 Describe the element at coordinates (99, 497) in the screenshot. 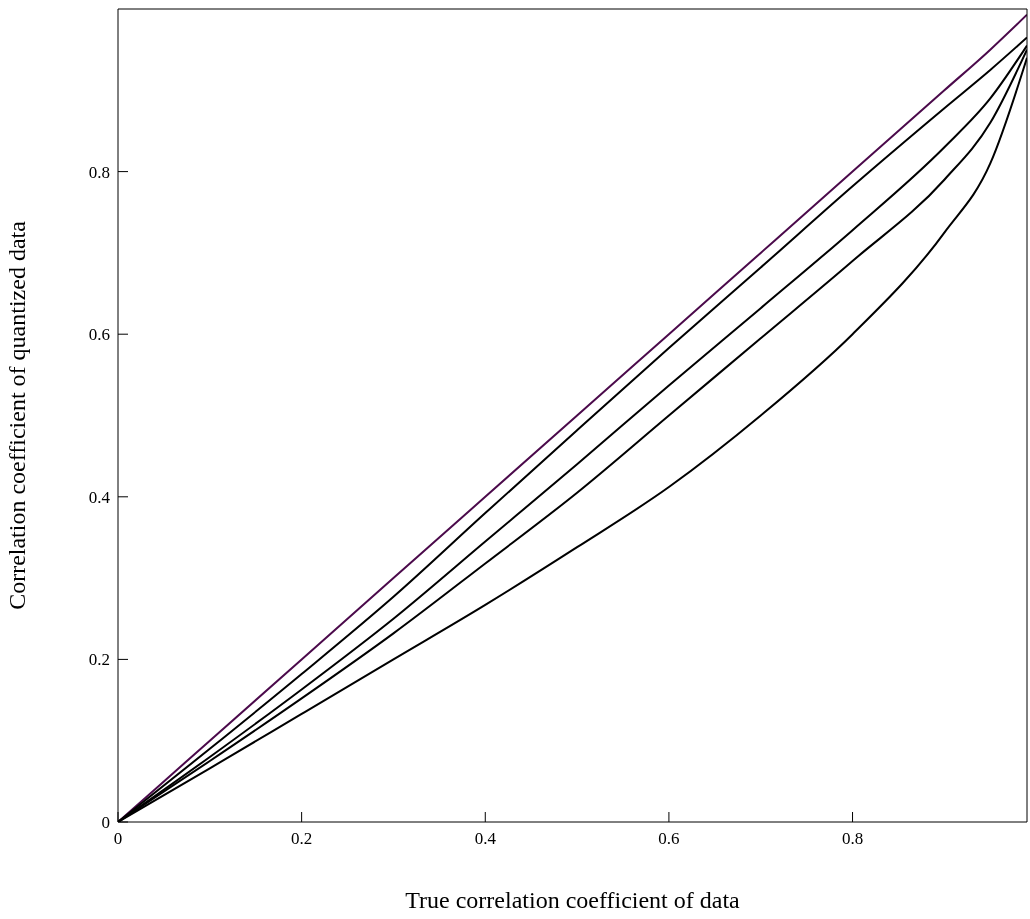

I see `y-tick-label: 0.4` at that location.